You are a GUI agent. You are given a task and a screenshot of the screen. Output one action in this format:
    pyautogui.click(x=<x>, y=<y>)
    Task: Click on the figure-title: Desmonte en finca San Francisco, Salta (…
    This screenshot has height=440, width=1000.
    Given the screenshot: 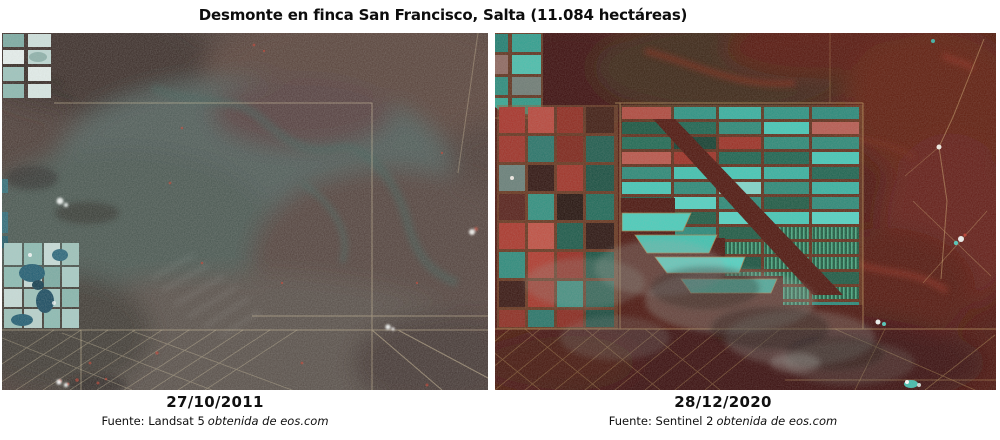 What is the action you would take?
    pyautogui.click(x=443, y=15)
    